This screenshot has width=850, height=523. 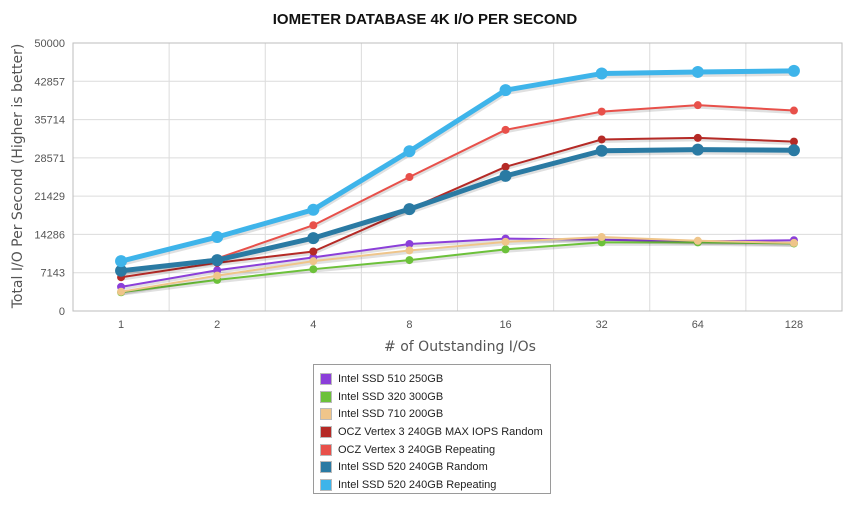 I want to click on y-tick-label: 42857, so click(x=49, y=82).